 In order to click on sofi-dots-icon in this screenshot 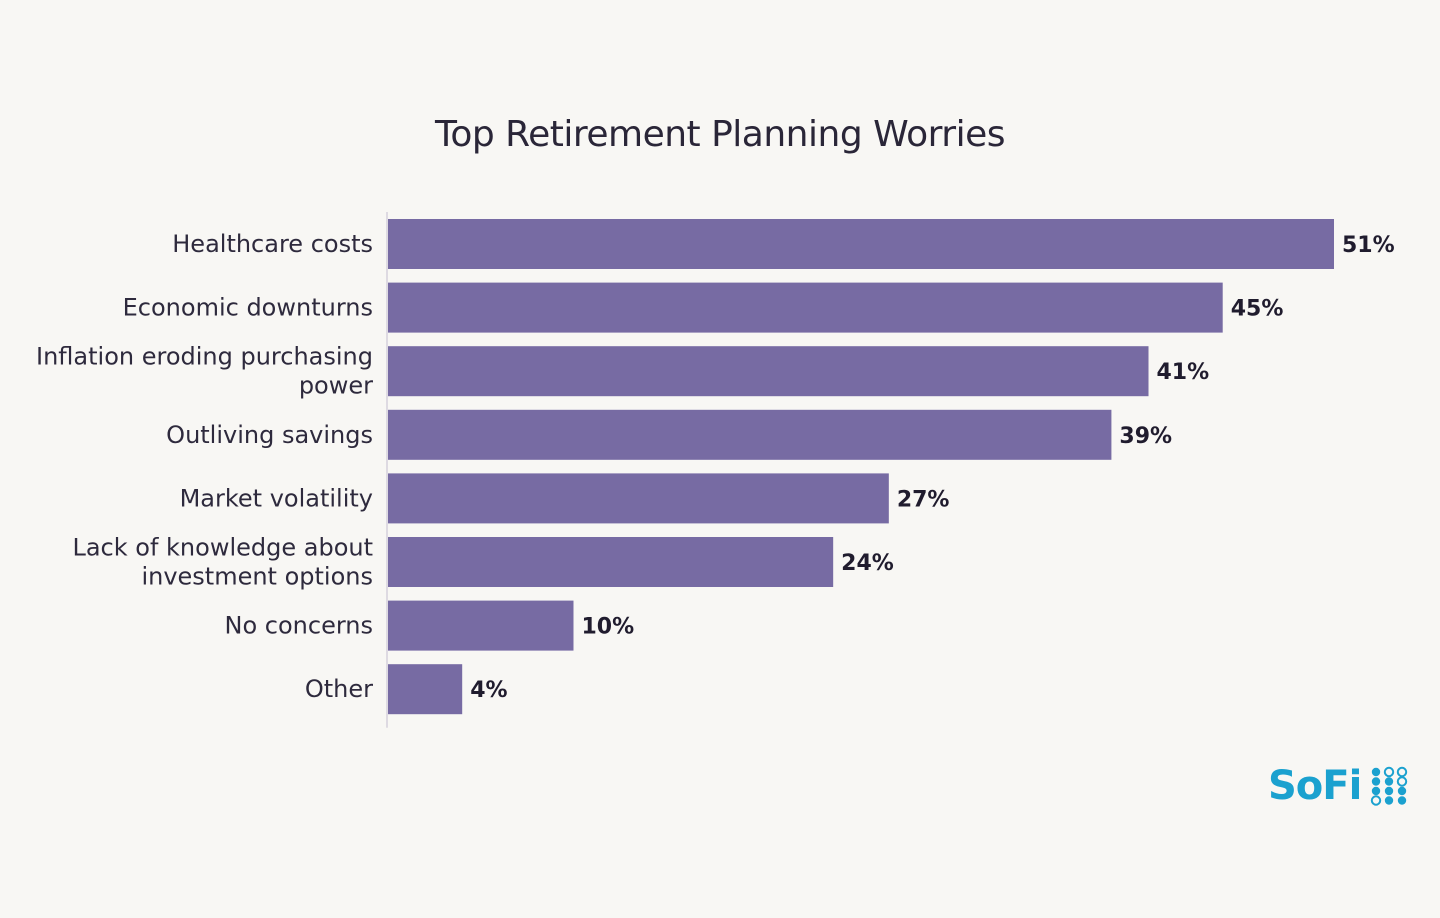, I will do `click(1389, 786)`.